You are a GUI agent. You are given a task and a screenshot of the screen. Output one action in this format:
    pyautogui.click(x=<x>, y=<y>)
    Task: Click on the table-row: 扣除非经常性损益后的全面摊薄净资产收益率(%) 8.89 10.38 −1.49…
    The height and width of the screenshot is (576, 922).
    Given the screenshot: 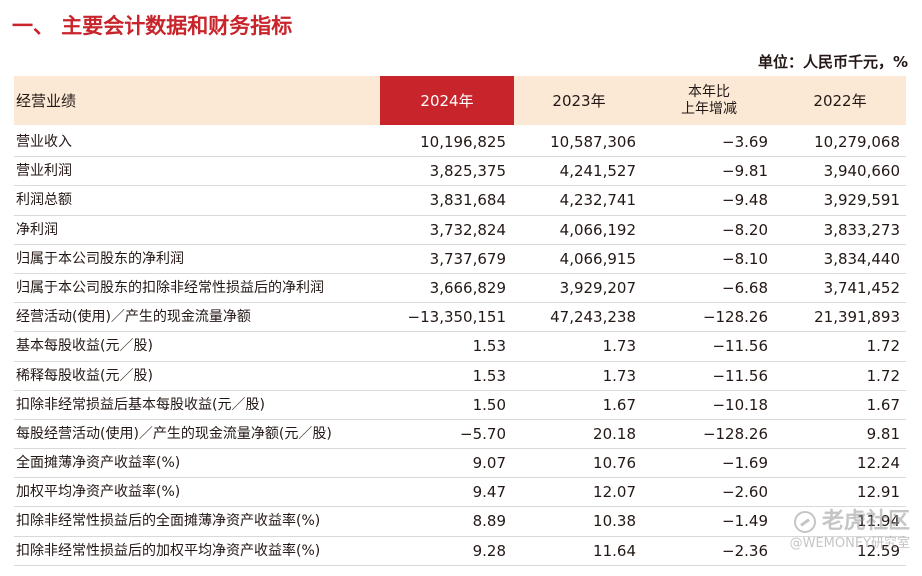 What is the action you would take?
    pyautogui.click(x=460, y=522)
    